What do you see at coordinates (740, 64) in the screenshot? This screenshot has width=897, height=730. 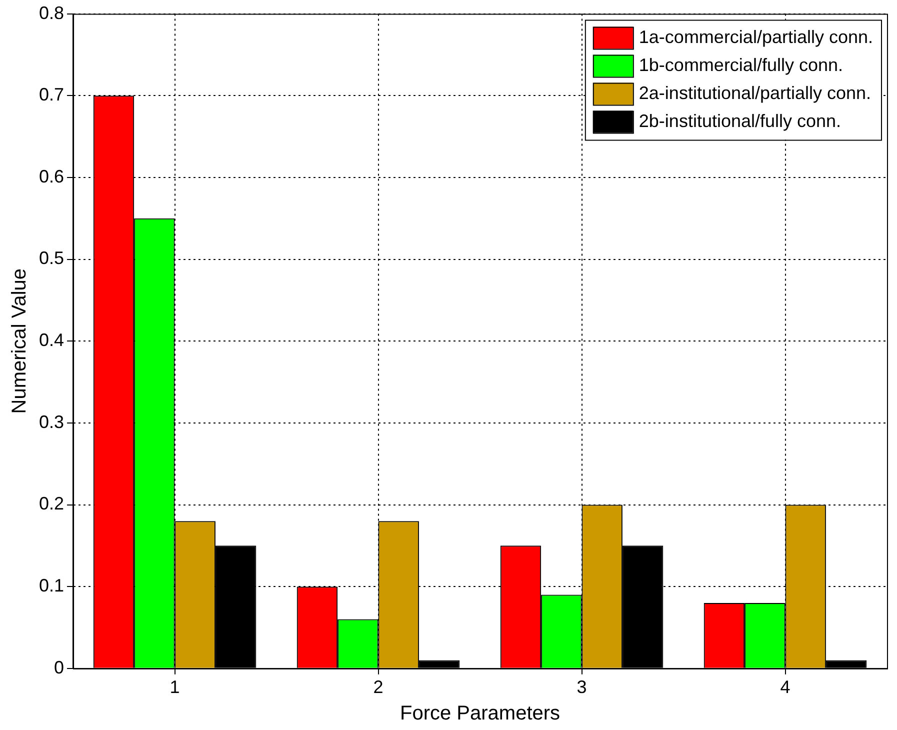 I see `legend-label: 1b-commercial/fully conn.` at bounding box center [740, 64].